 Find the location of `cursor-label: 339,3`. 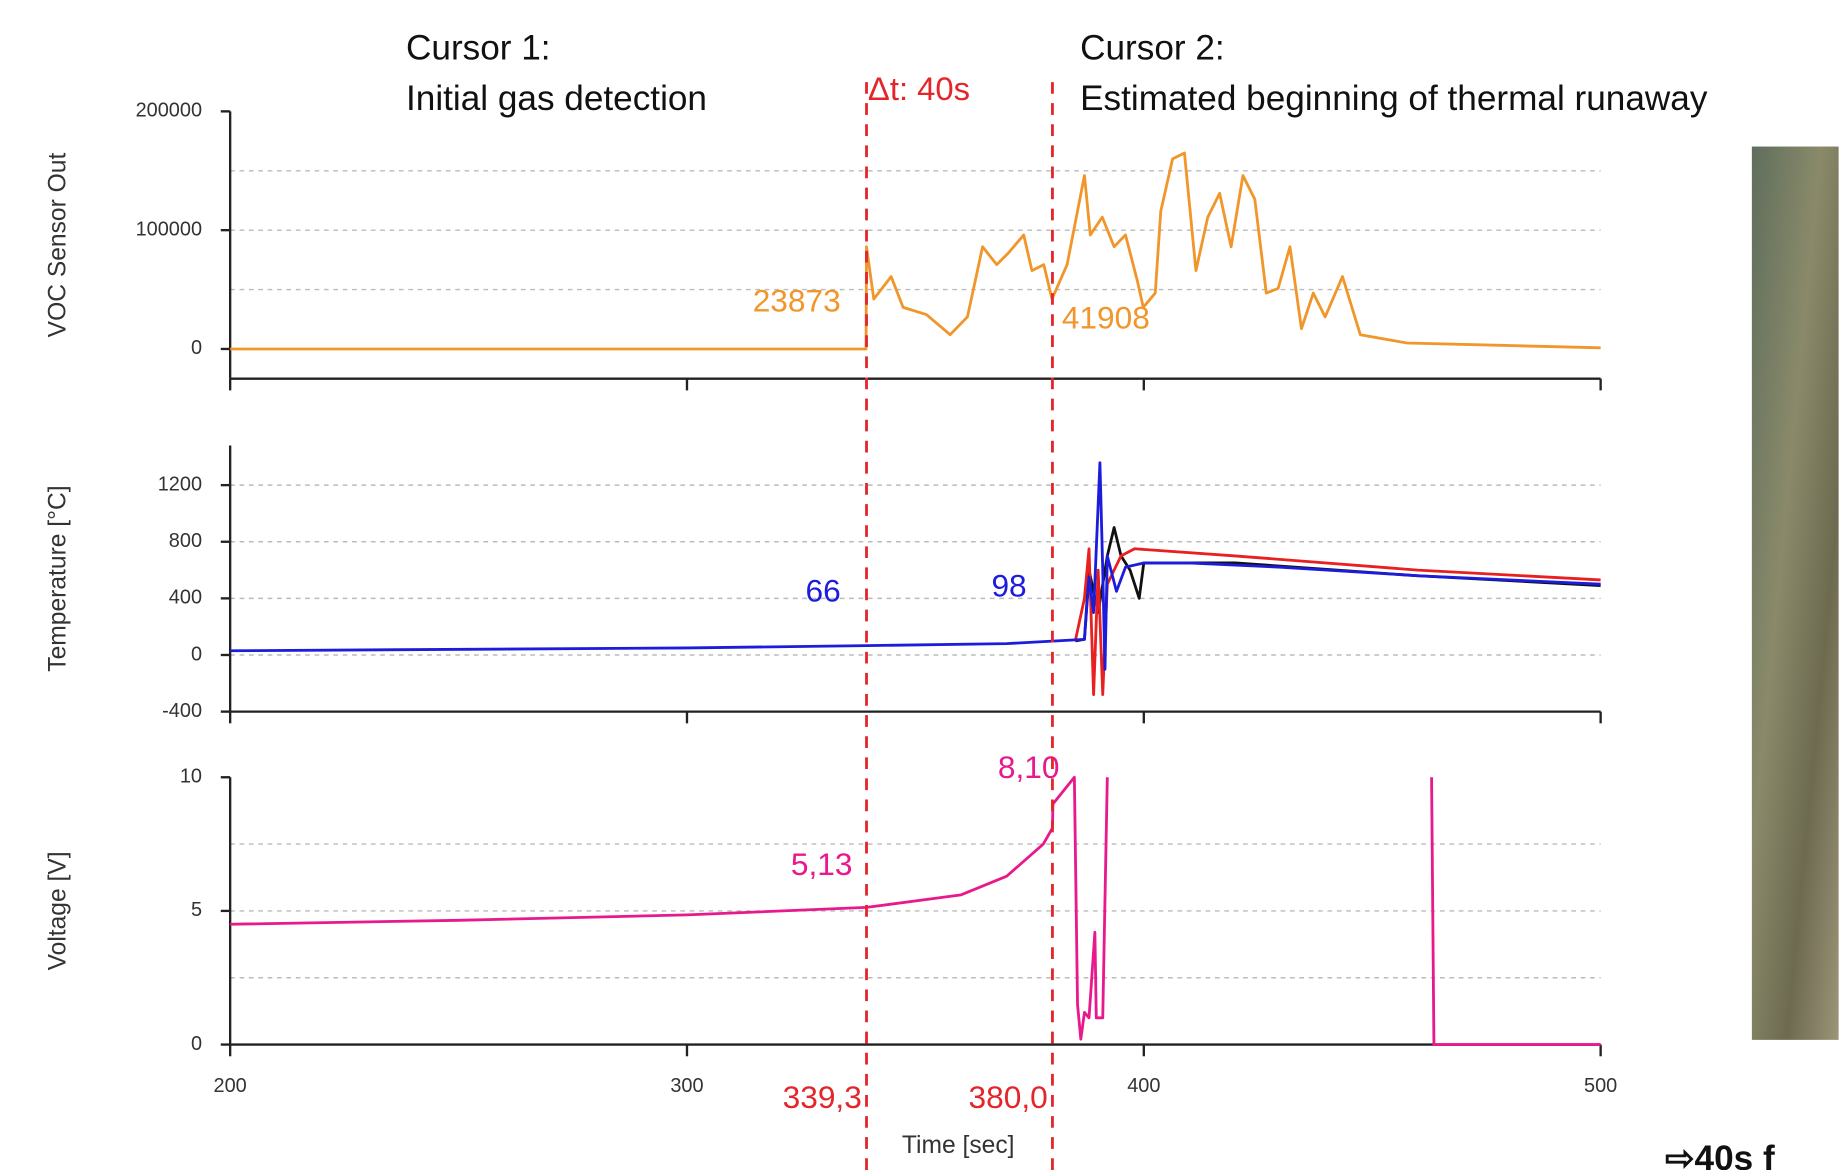

cursor-label: 339,3 is located at coordinates (822, 1097).